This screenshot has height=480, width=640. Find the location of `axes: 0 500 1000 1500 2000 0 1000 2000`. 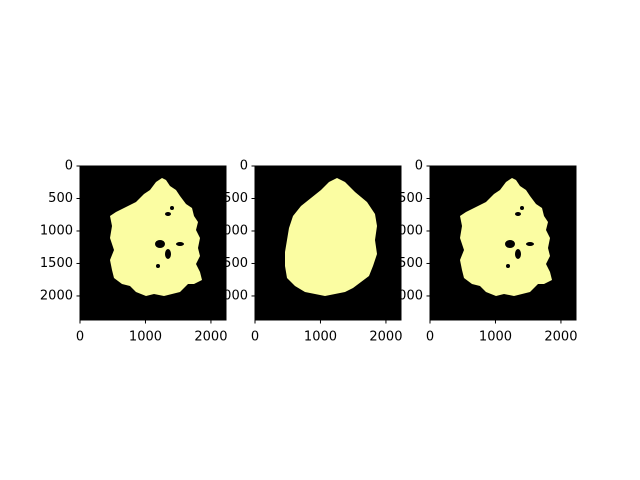

axes: 0 500 1000 1500 2000 0 1000 2000 is located at coordinates (134, 252).